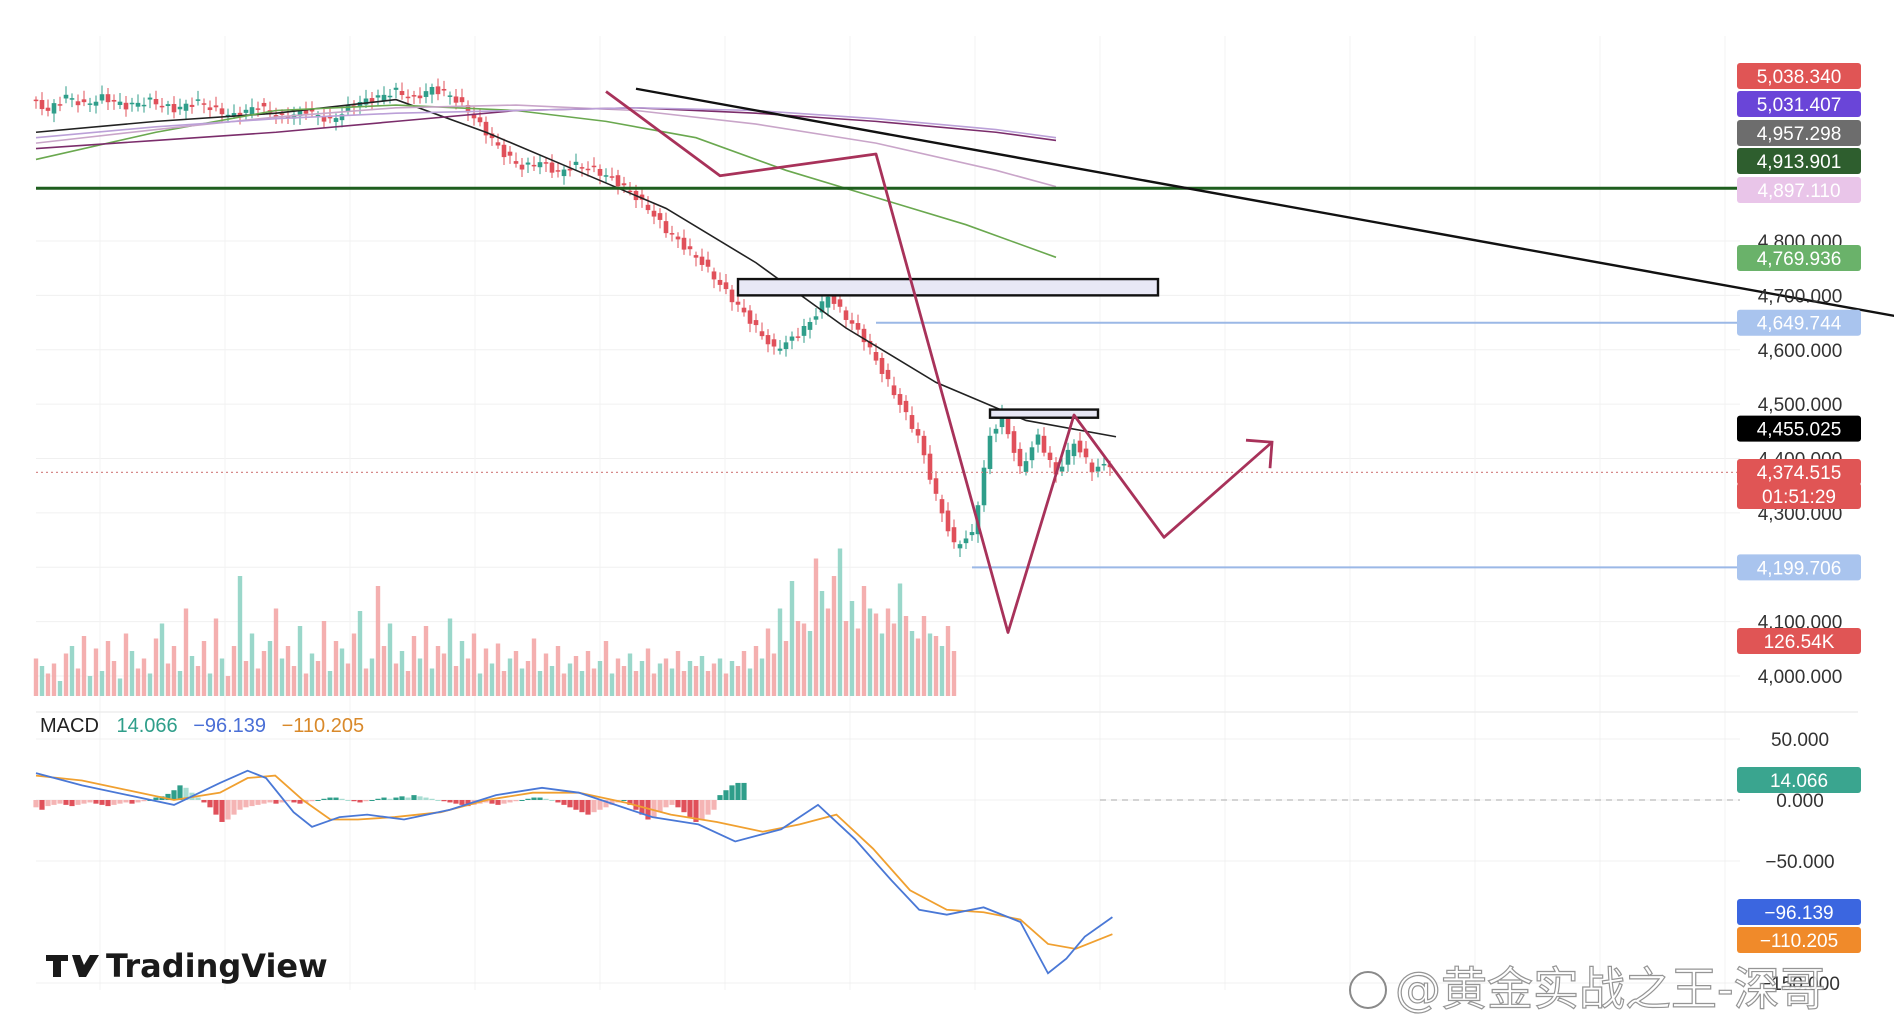 The width and height of the screenshot is (1894, 1030). What do you see at coordinates (495, 622) in the screenshot?
I see `volume-bars` at bounding box center [495, 622].